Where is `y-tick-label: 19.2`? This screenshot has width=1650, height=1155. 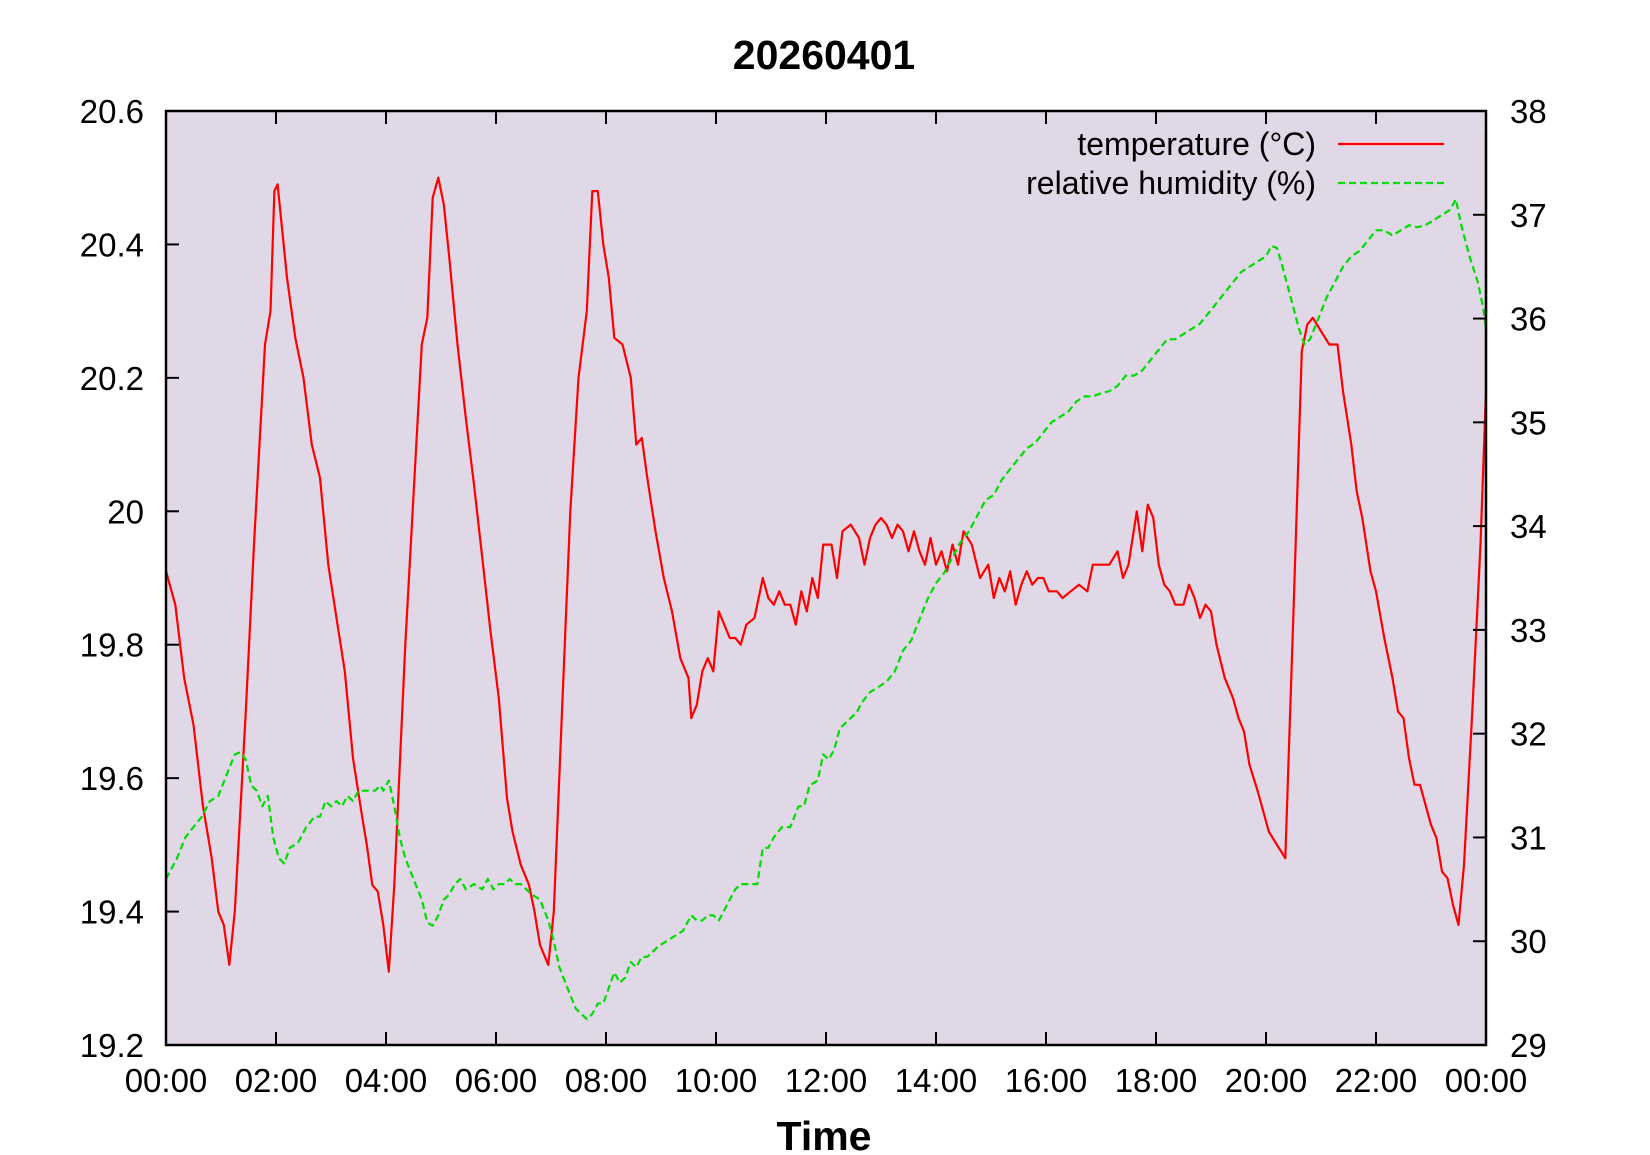
y-tick-label: 19.2 is located at coordinates (112, 1045).